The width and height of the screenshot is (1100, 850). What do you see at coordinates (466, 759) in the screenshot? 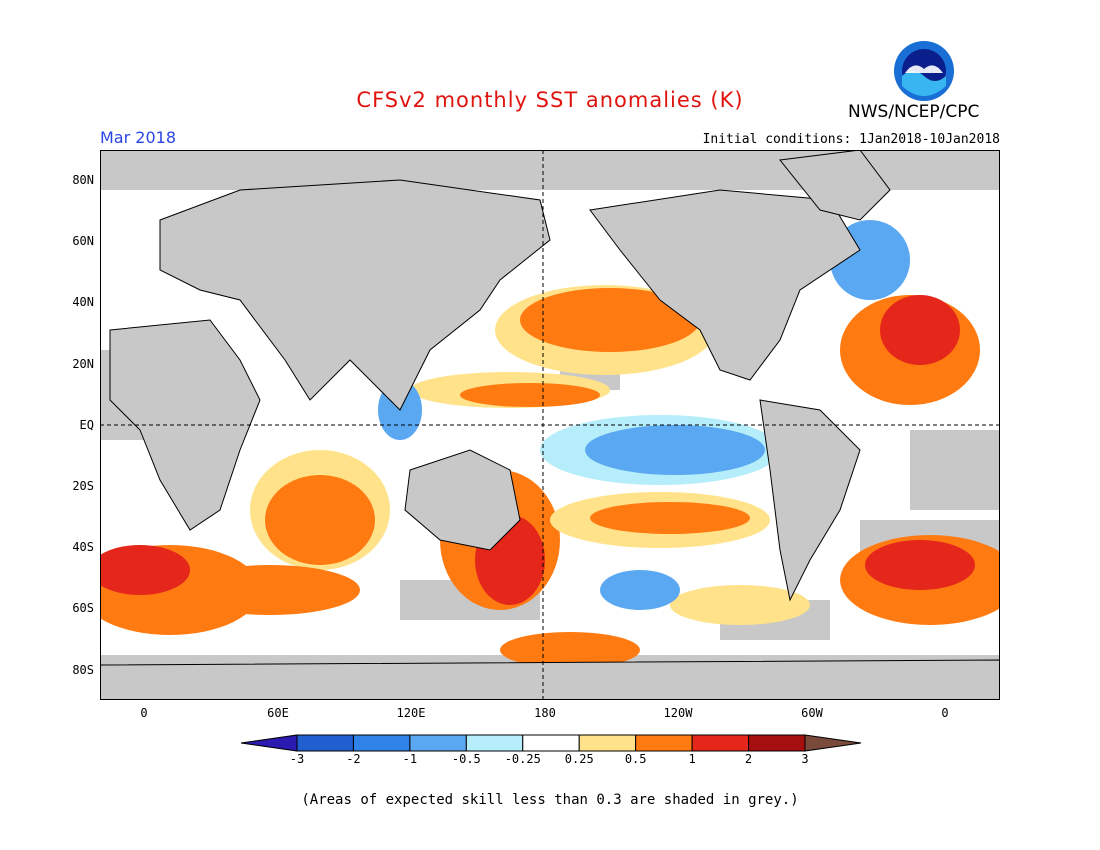
I see `colorbar-tick-label: -0.5` at bounding box center [466, 759].